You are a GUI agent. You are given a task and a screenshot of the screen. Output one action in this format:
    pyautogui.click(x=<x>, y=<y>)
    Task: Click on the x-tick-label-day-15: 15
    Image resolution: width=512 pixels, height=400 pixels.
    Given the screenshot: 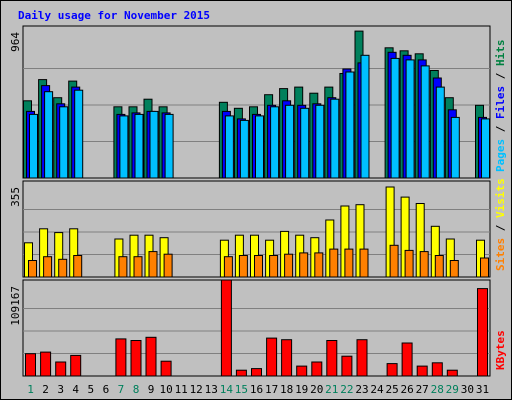 What is the action you would take?
    pyautogui.click(x=241, y=389)
    